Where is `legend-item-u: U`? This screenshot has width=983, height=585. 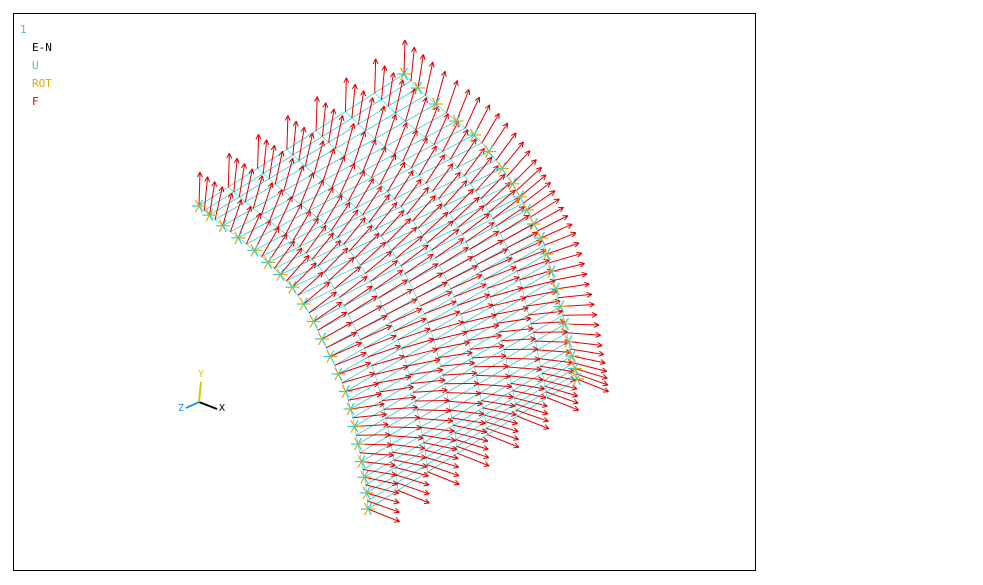 legend-item-u: U is located at coordinates (35, 65).